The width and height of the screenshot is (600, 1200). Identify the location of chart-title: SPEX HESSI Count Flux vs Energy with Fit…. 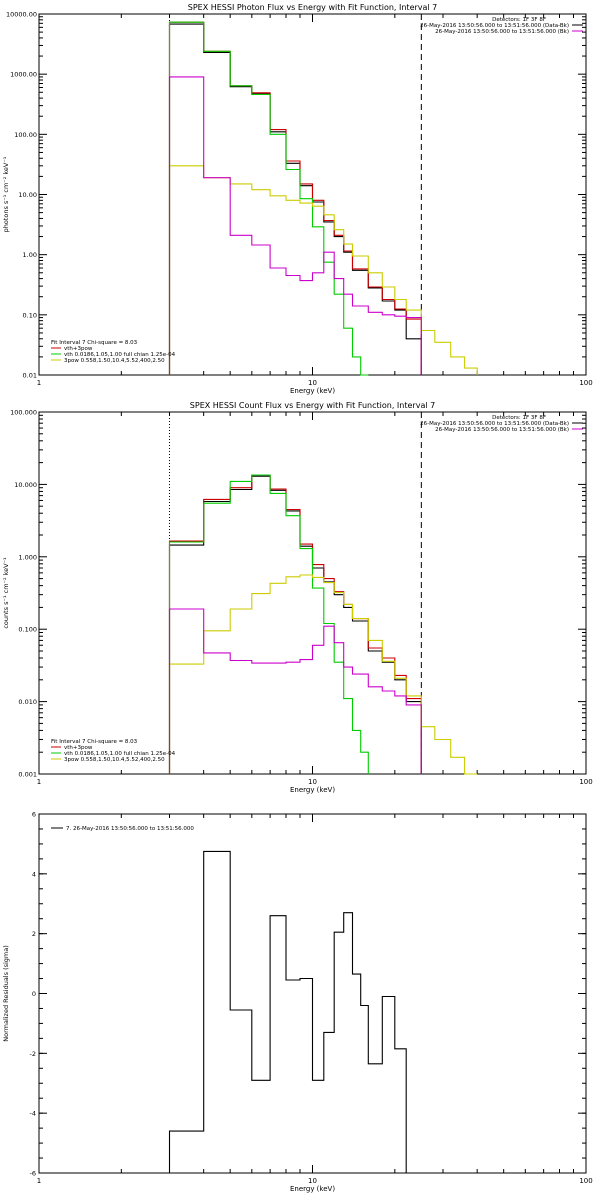
(312, 405).